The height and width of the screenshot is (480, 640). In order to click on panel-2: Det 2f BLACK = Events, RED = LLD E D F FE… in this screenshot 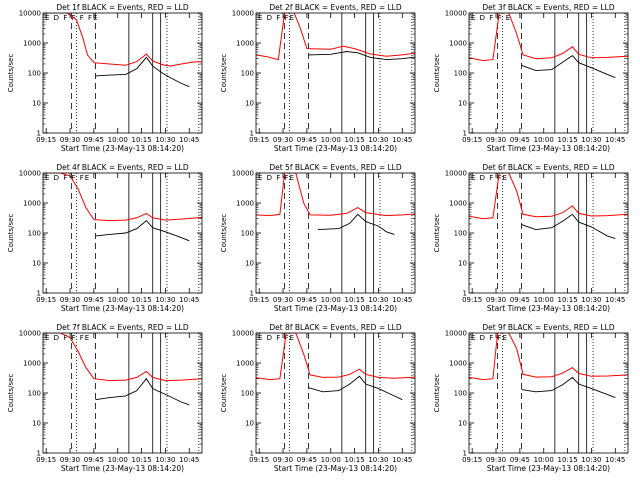, I will do `click(318, 78)`.